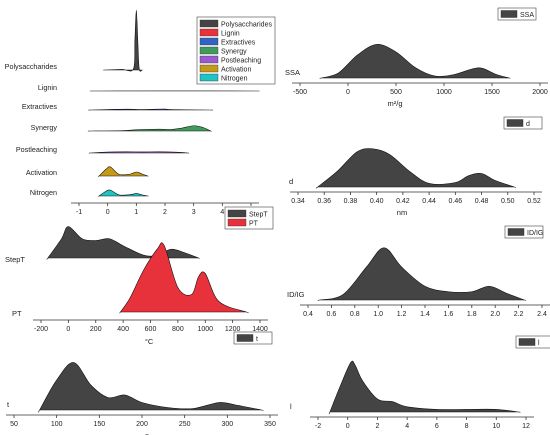  Describe the element at coordinates (396, 92) in the screenshot. I see `ssa-tick-label: 500` at that location.